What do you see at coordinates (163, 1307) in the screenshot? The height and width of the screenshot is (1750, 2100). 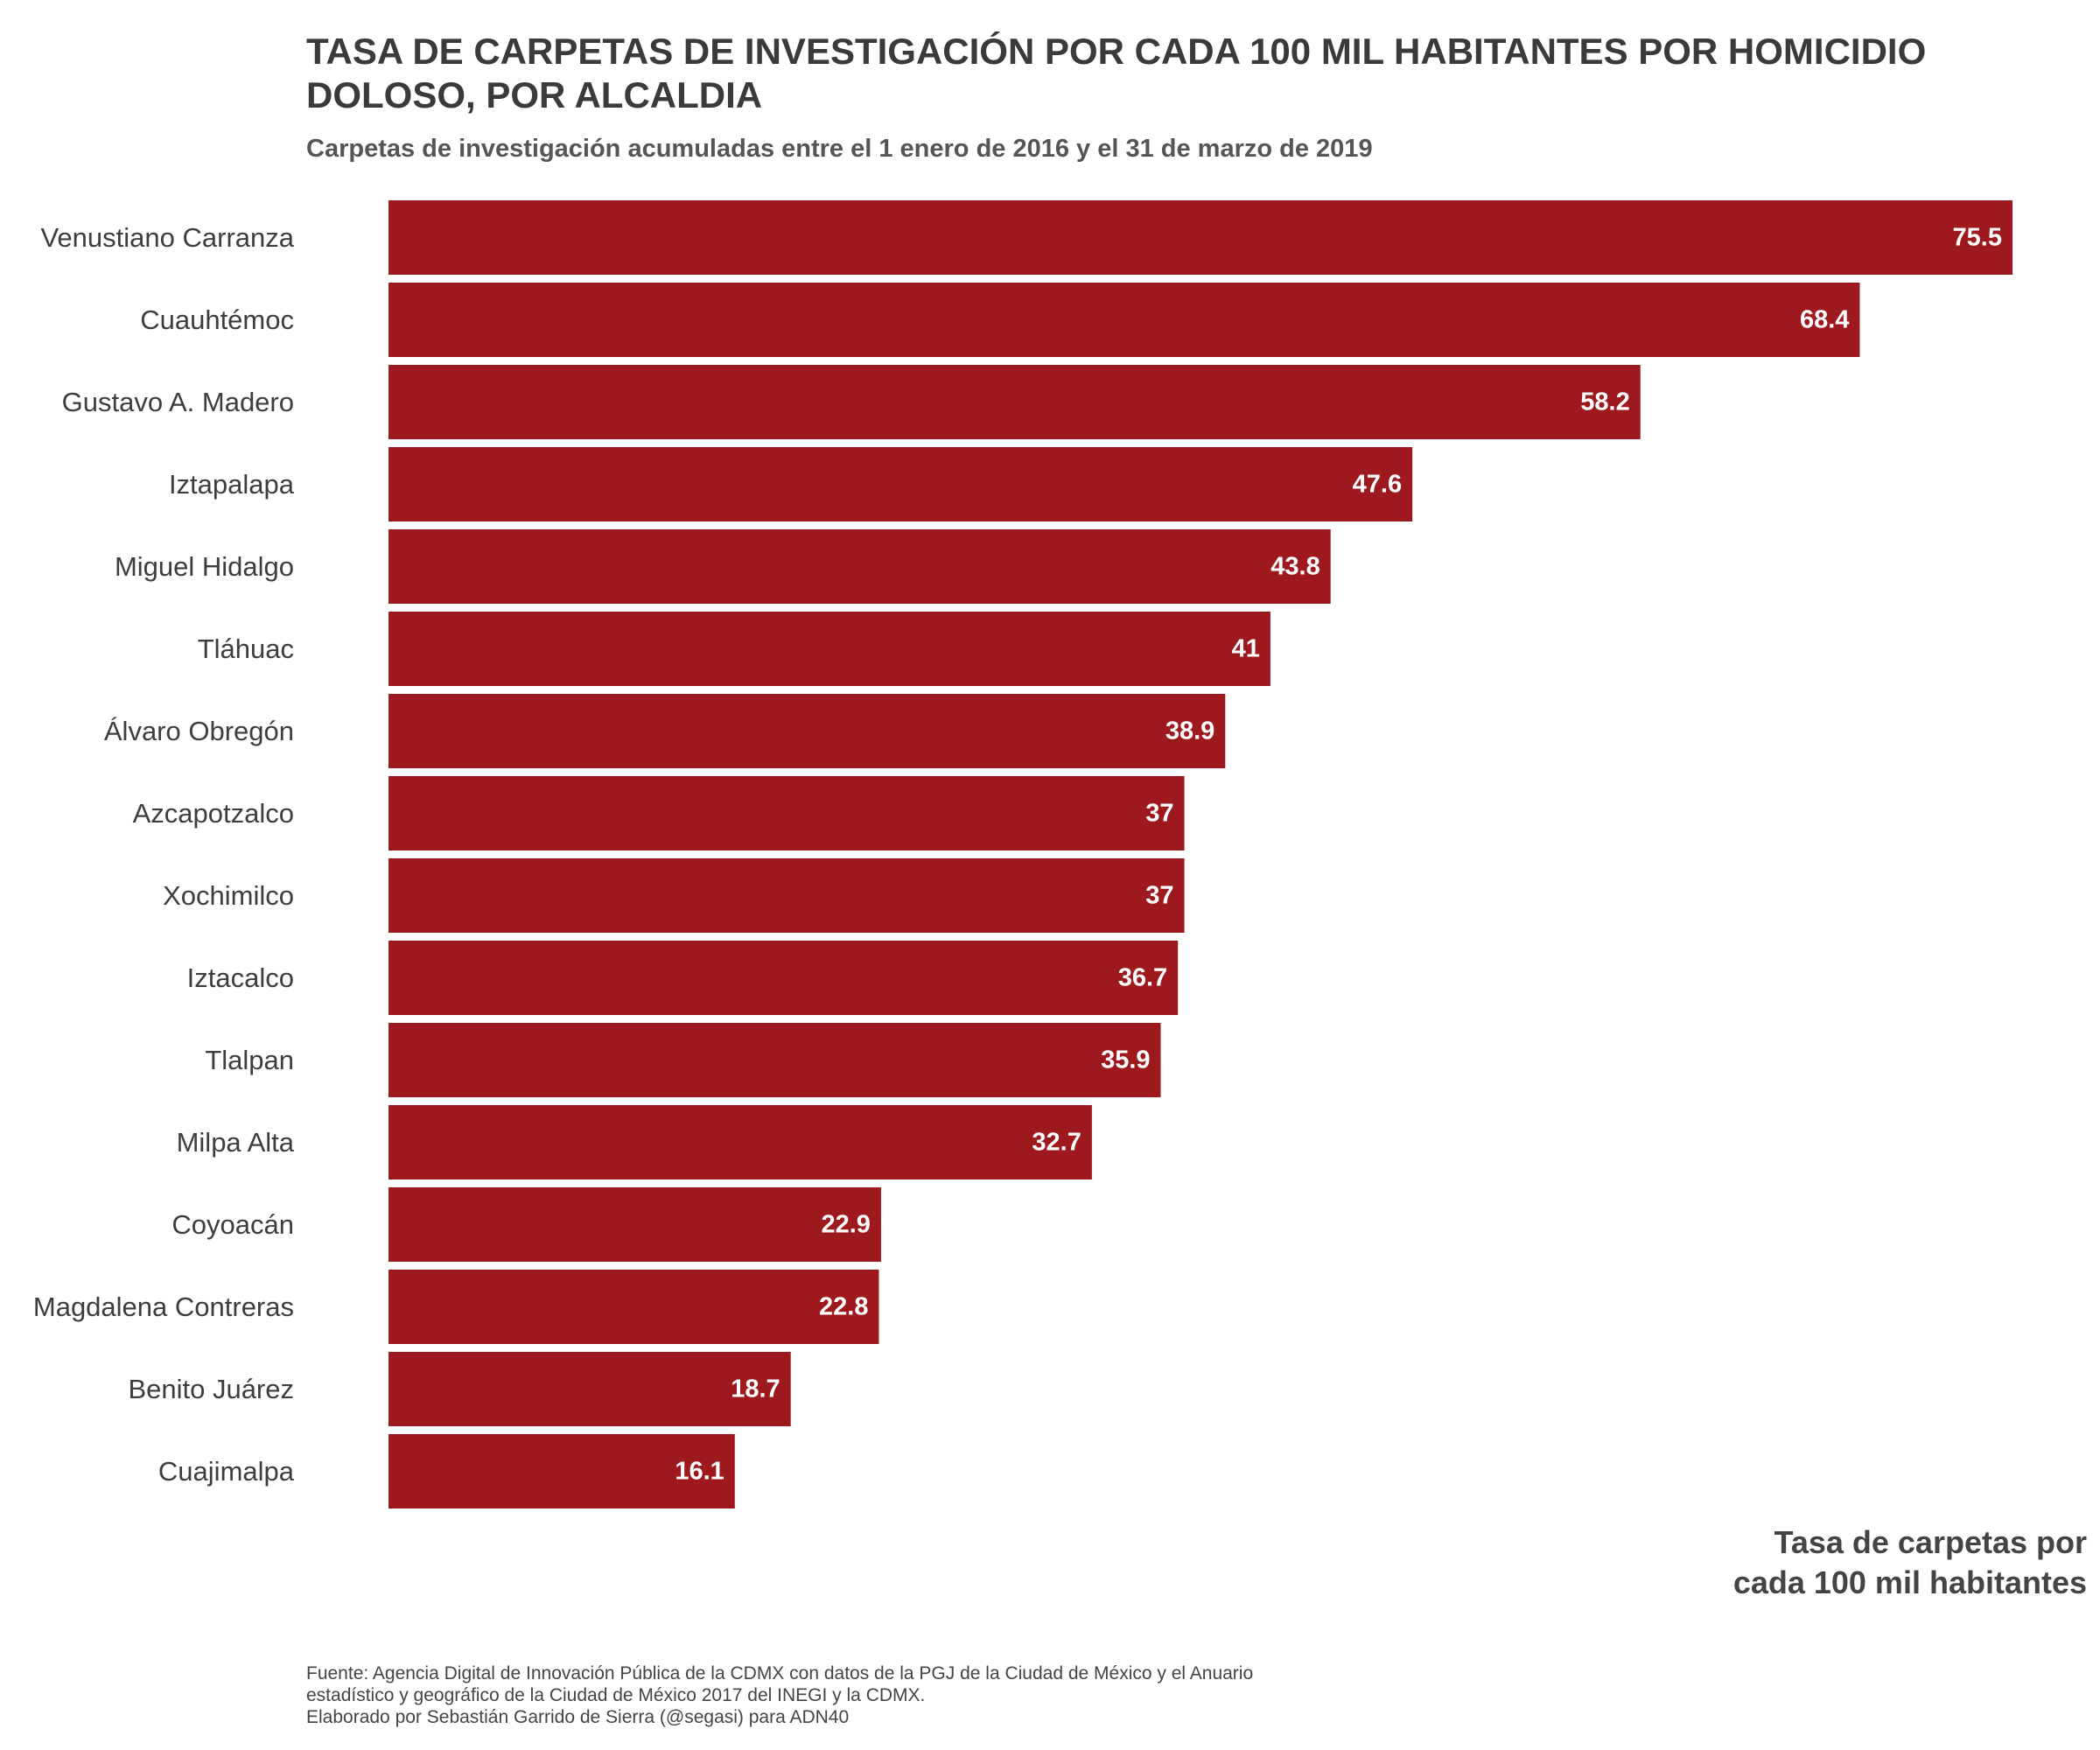 I see `category-label: Magdalena Contreras` at bounding box center [163, 1307].